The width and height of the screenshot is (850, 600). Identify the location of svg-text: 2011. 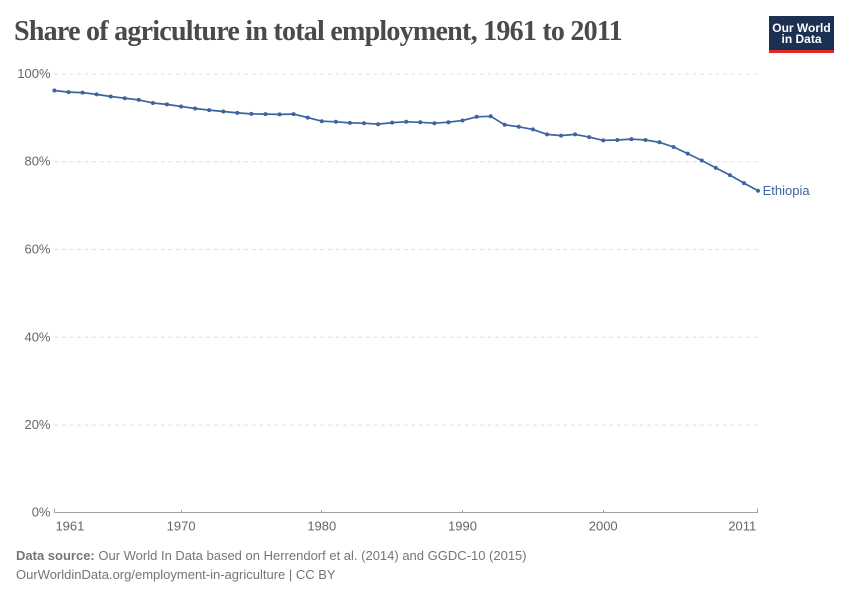
(742, 526).